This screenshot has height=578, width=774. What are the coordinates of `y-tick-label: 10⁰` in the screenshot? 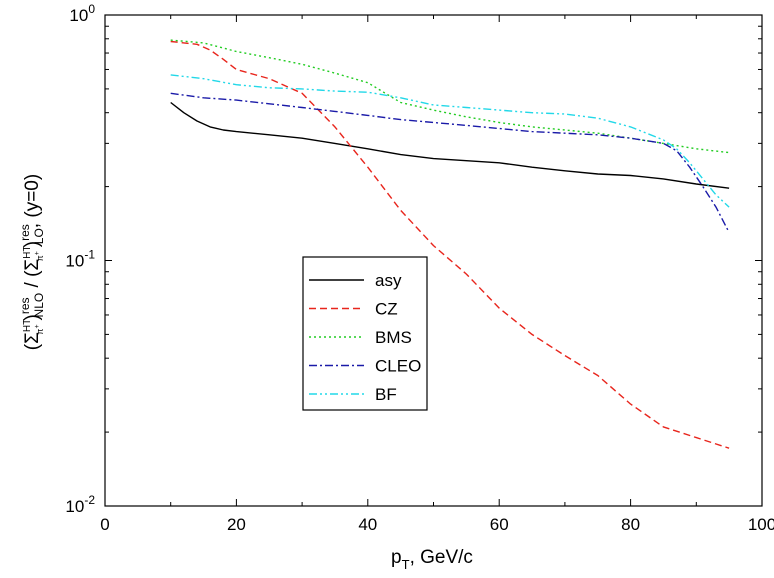 It's located at (82, 13).